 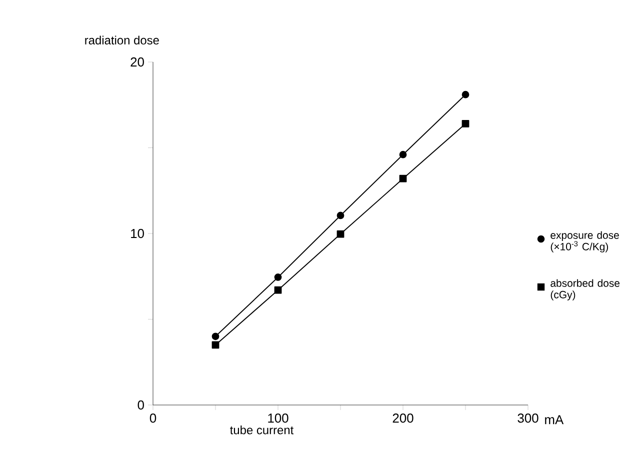 What do you see at coordinates (585, 289) in the screenshot?
I see `legend-label: absorbed dose (cGy)` at bounding box center [585, 289].